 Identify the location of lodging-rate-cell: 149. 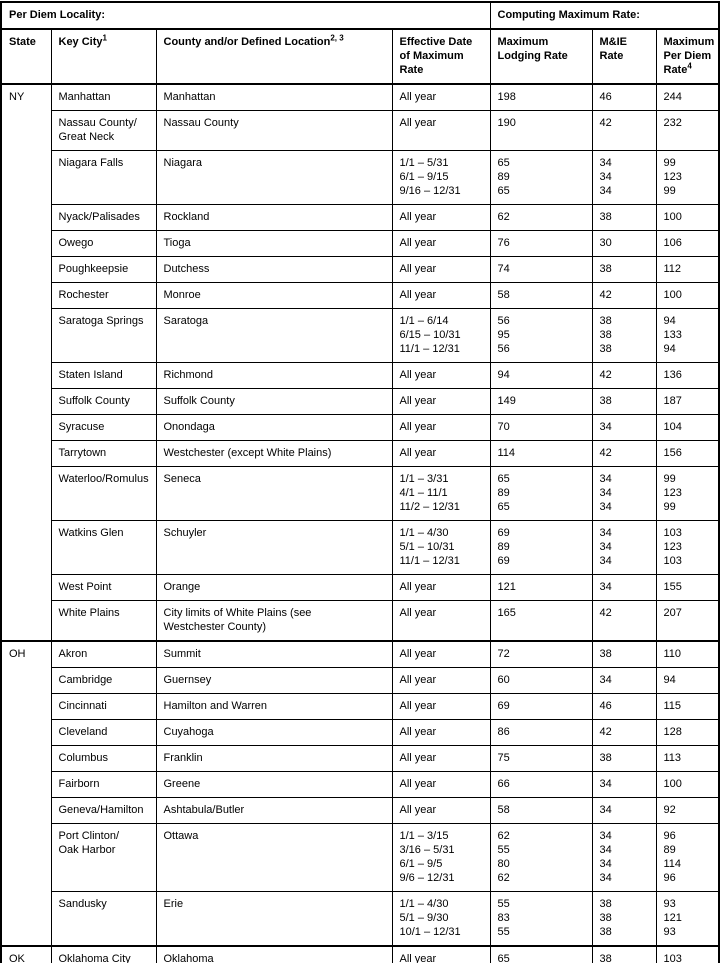
(541, 401).